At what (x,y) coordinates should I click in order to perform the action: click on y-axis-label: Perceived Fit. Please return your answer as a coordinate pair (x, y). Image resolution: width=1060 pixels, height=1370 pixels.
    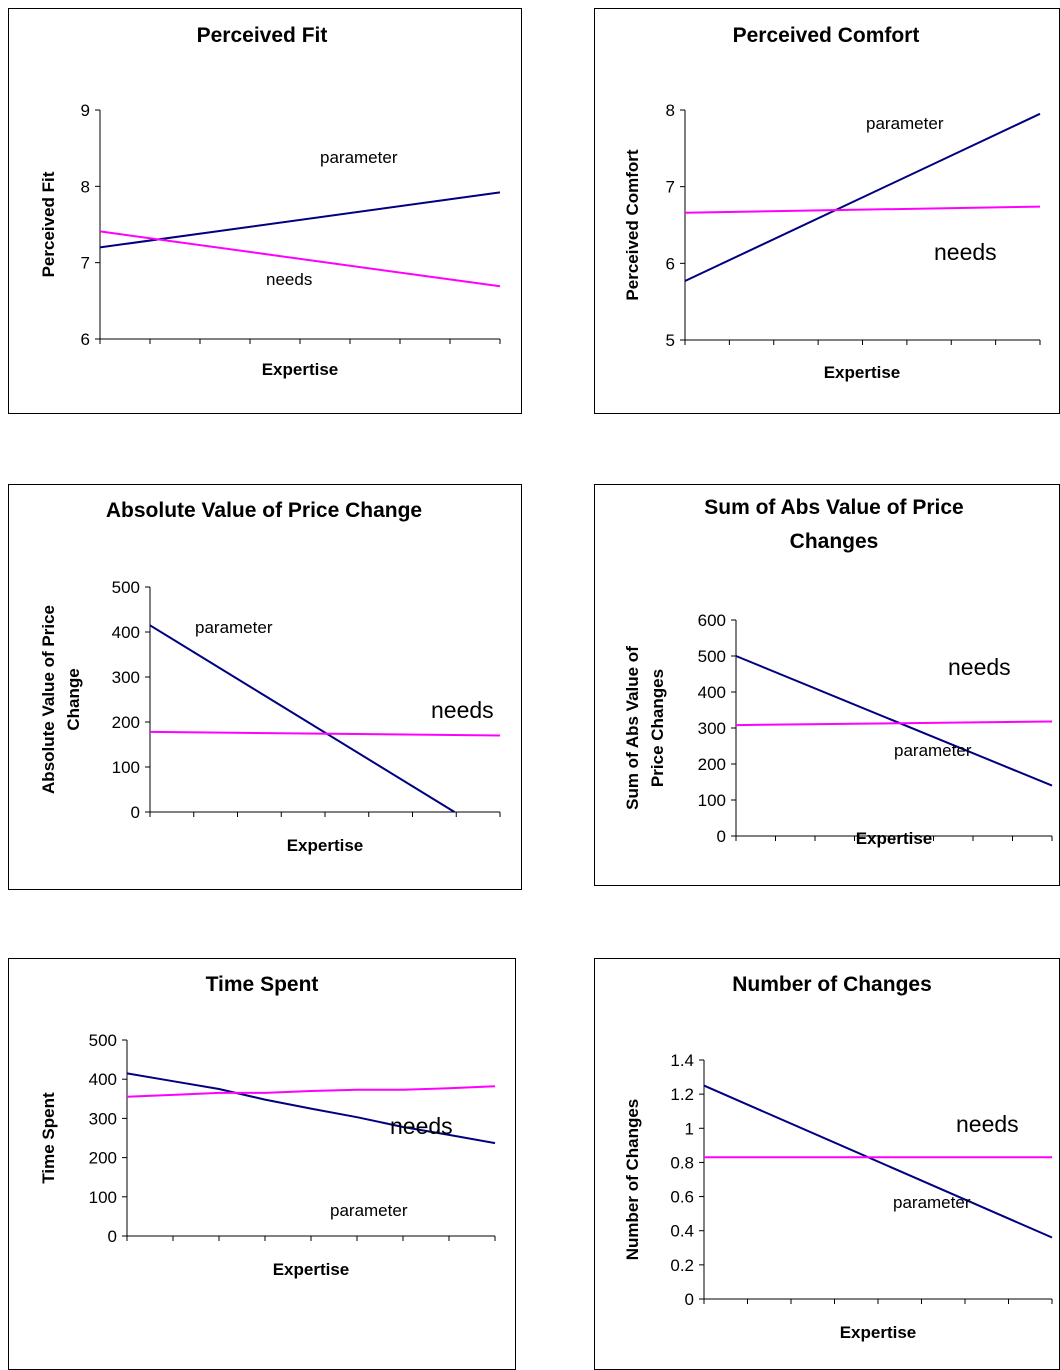
    Looking at the image, I should click on (48, 224).